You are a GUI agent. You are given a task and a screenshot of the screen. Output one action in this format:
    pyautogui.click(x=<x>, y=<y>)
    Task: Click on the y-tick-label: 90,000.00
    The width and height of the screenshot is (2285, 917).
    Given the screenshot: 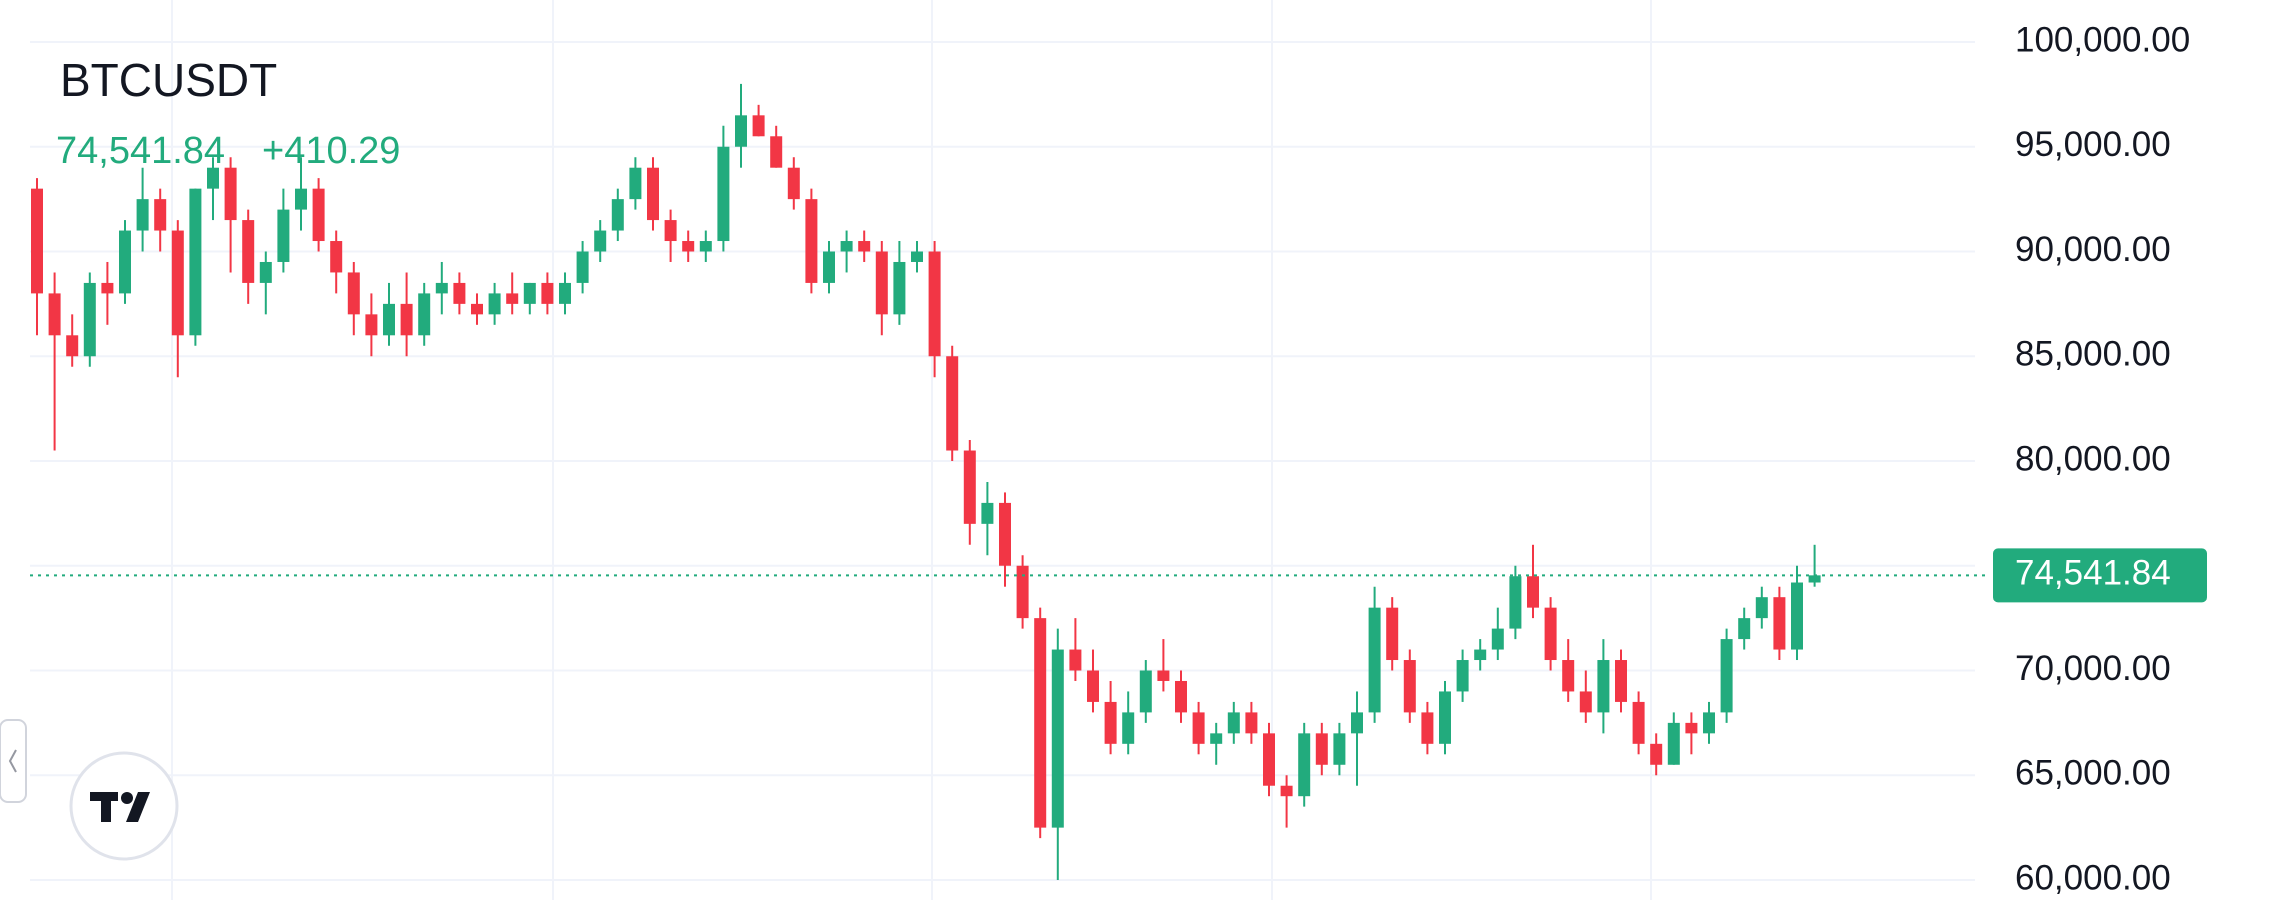 What is the action you would take?
    pyautogui.click(x=2093, y=249)
    